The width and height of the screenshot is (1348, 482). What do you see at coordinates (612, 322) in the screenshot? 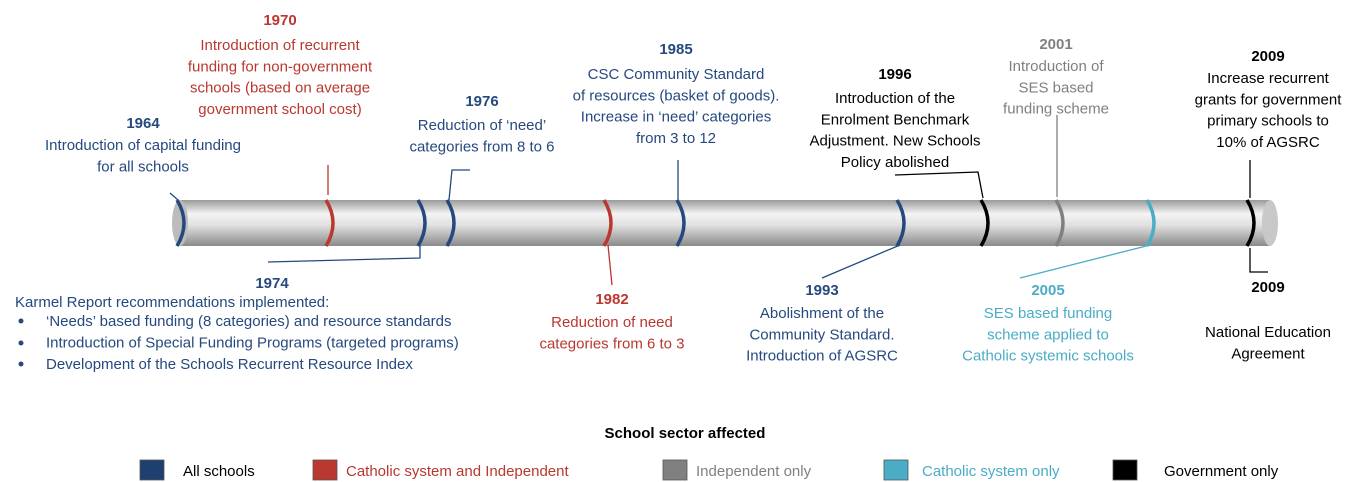
I see `event-text: Reduction of need` at bounding box center [612, 322].